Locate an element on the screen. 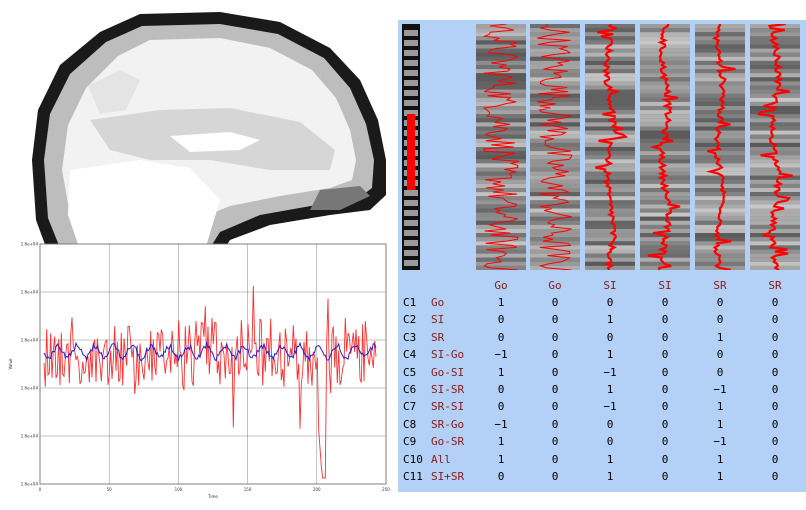  contrast-id: C11 is located at coordinates (413, 476).